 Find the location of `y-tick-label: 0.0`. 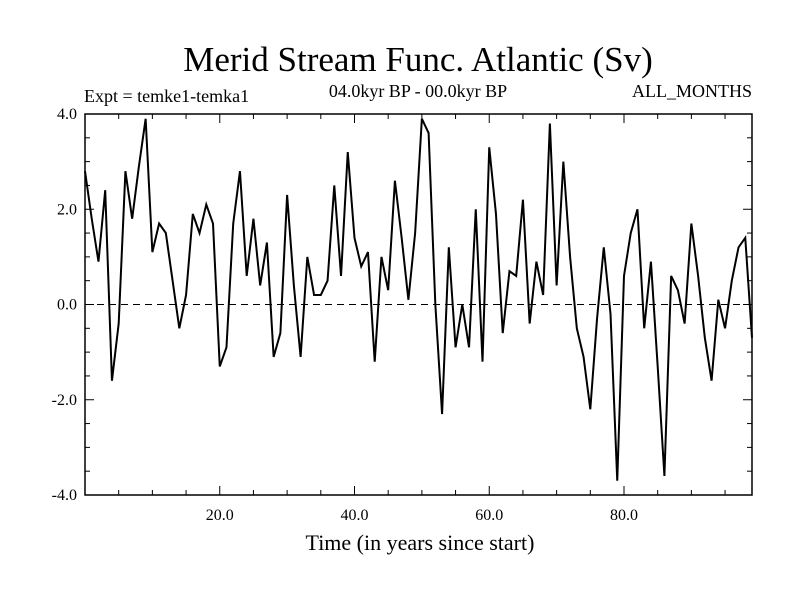

y-tick-label: 0.0 is located at coordinates (67, 305).